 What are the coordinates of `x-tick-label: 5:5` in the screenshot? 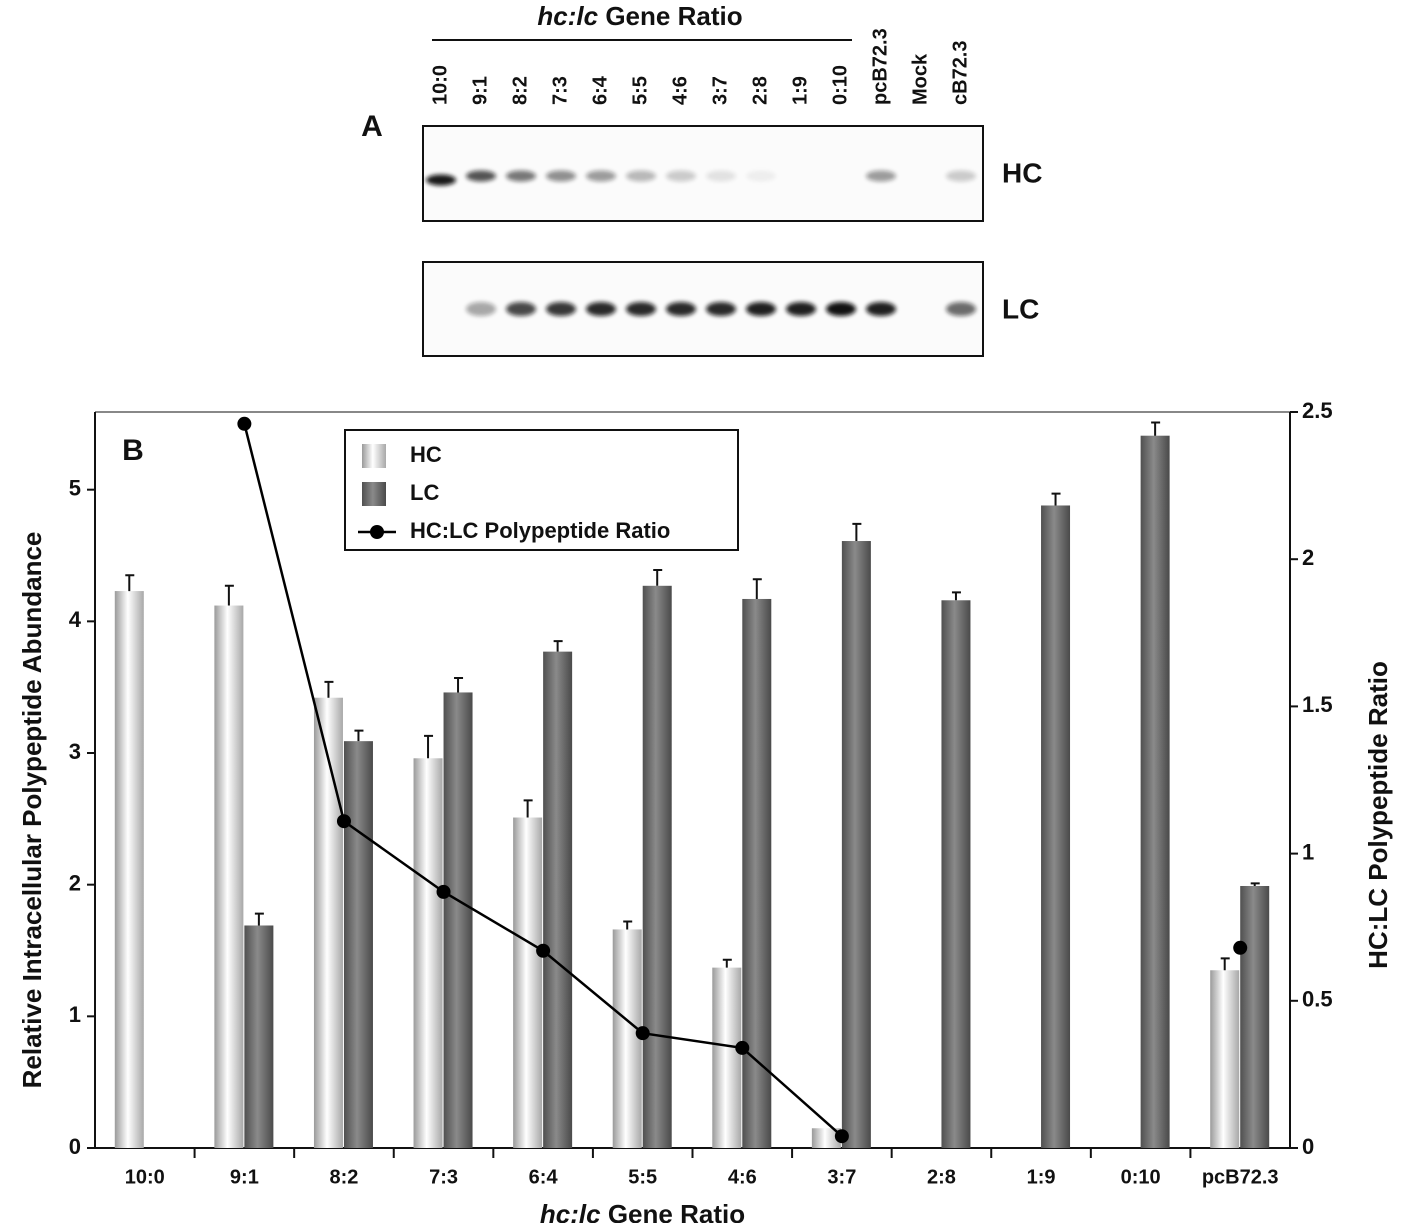 It's located at (642, 1177).